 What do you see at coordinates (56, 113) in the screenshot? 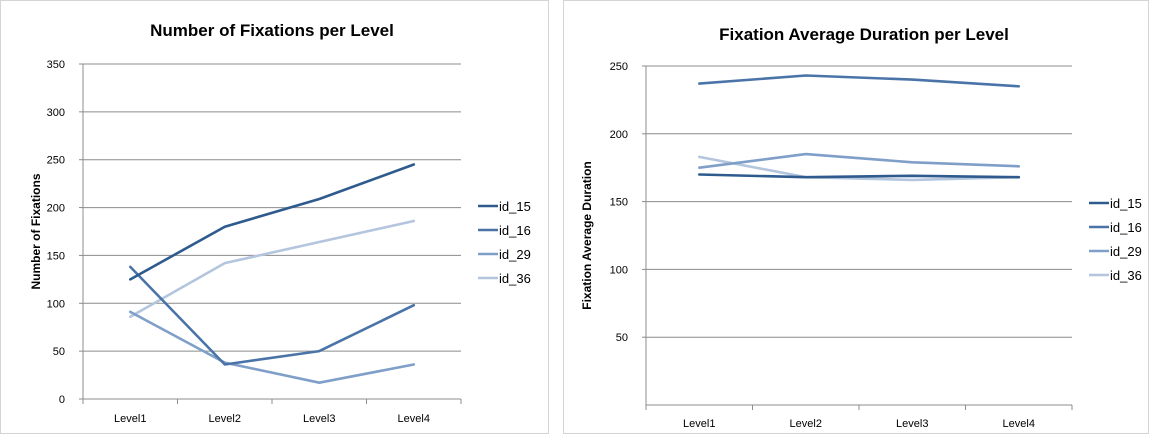
I see `y-tick-label: 300` at bounding box center [56, 113].